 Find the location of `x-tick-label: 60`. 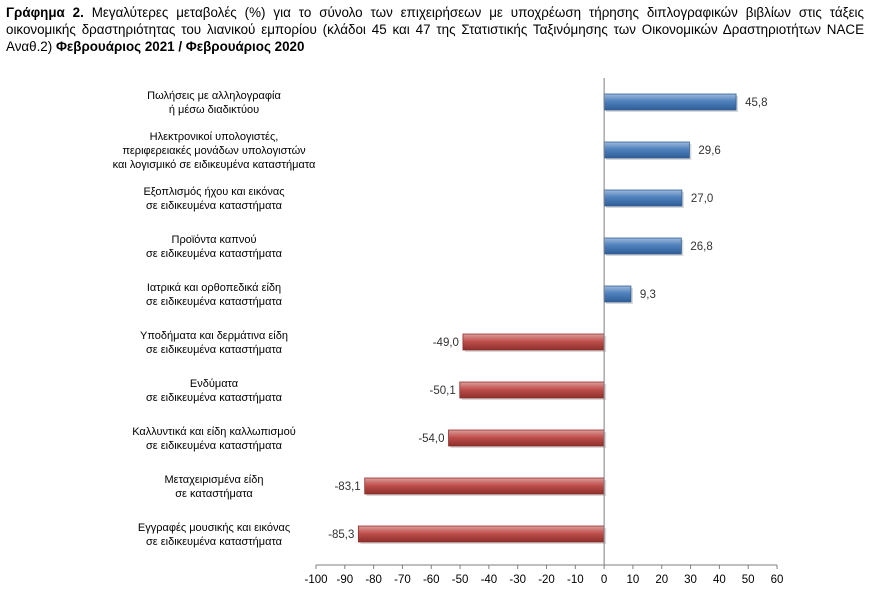

x-tick-label: 60 is located at coordinates (777, 580).